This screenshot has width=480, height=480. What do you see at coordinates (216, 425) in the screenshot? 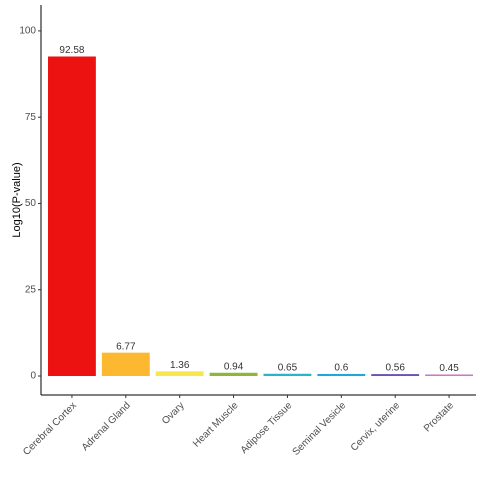
I see `x-tick-label: Heart Muscle` at bounding box center [216, 425].